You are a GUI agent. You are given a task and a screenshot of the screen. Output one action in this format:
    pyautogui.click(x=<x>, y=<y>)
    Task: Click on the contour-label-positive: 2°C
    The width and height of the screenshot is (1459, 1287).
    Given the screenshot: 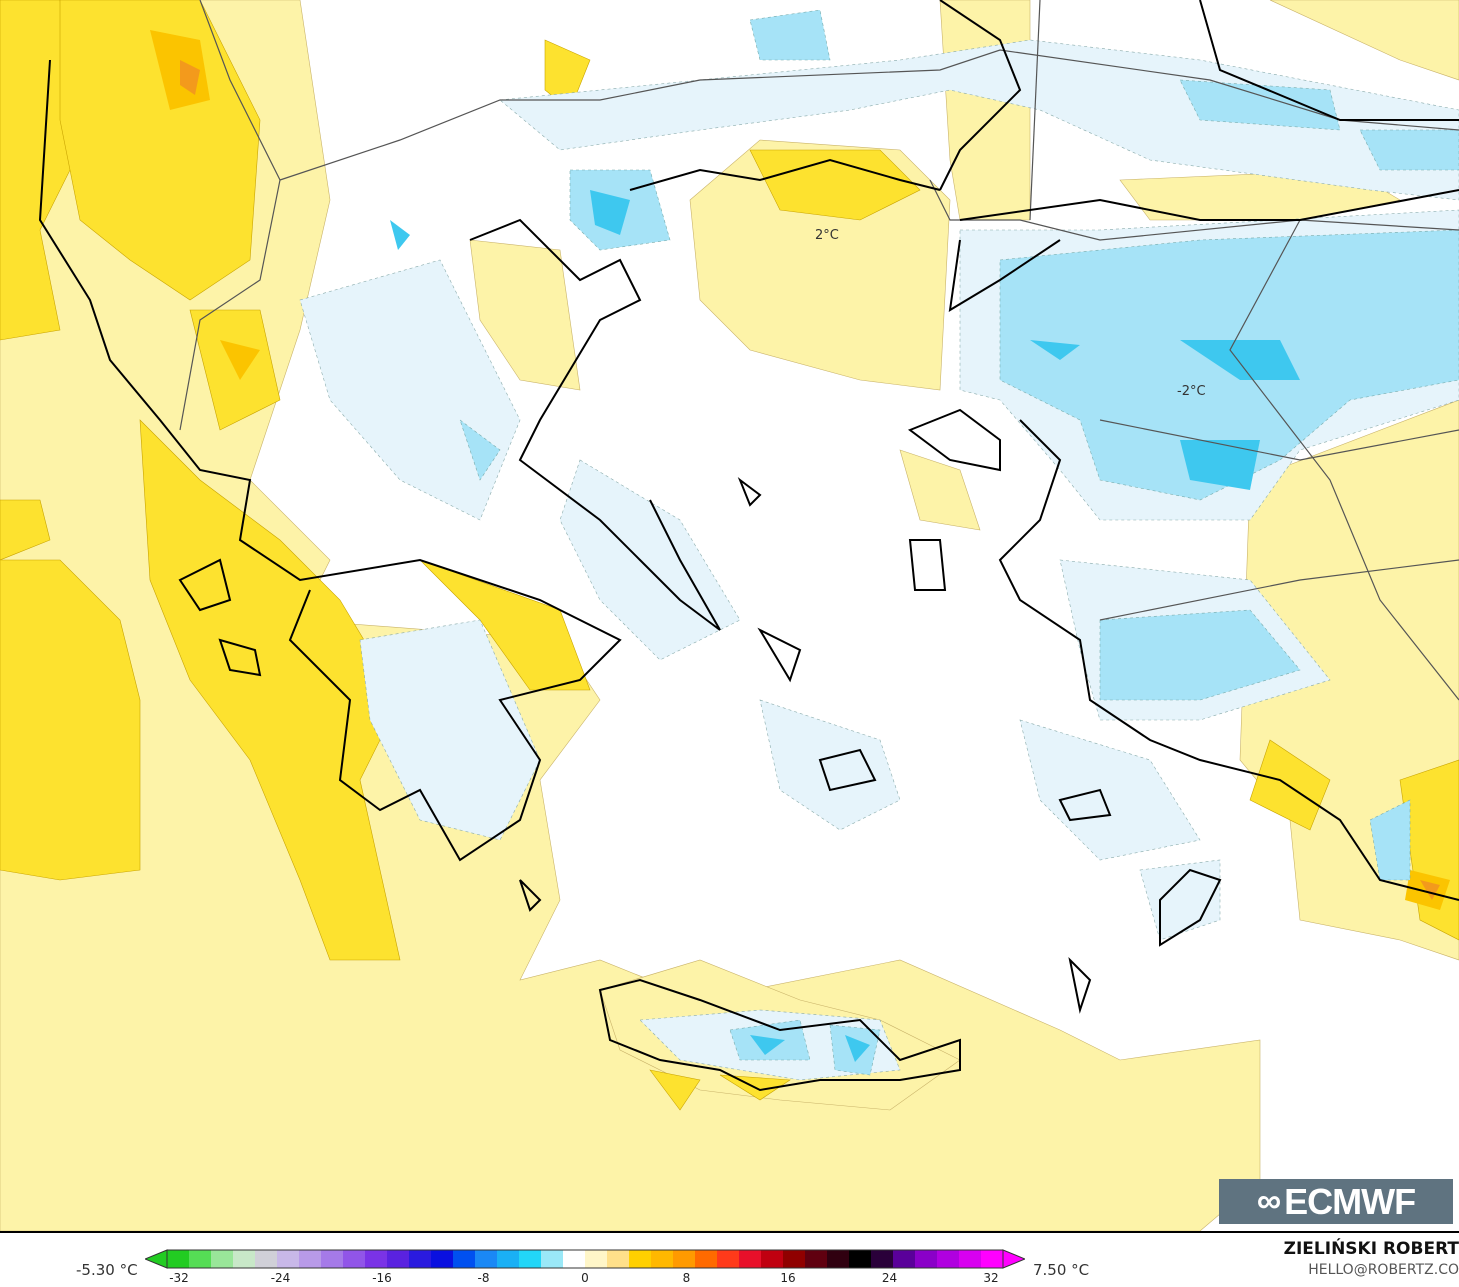 What is the action you would take?
    pyautogui.click(x=827, y=235)
    